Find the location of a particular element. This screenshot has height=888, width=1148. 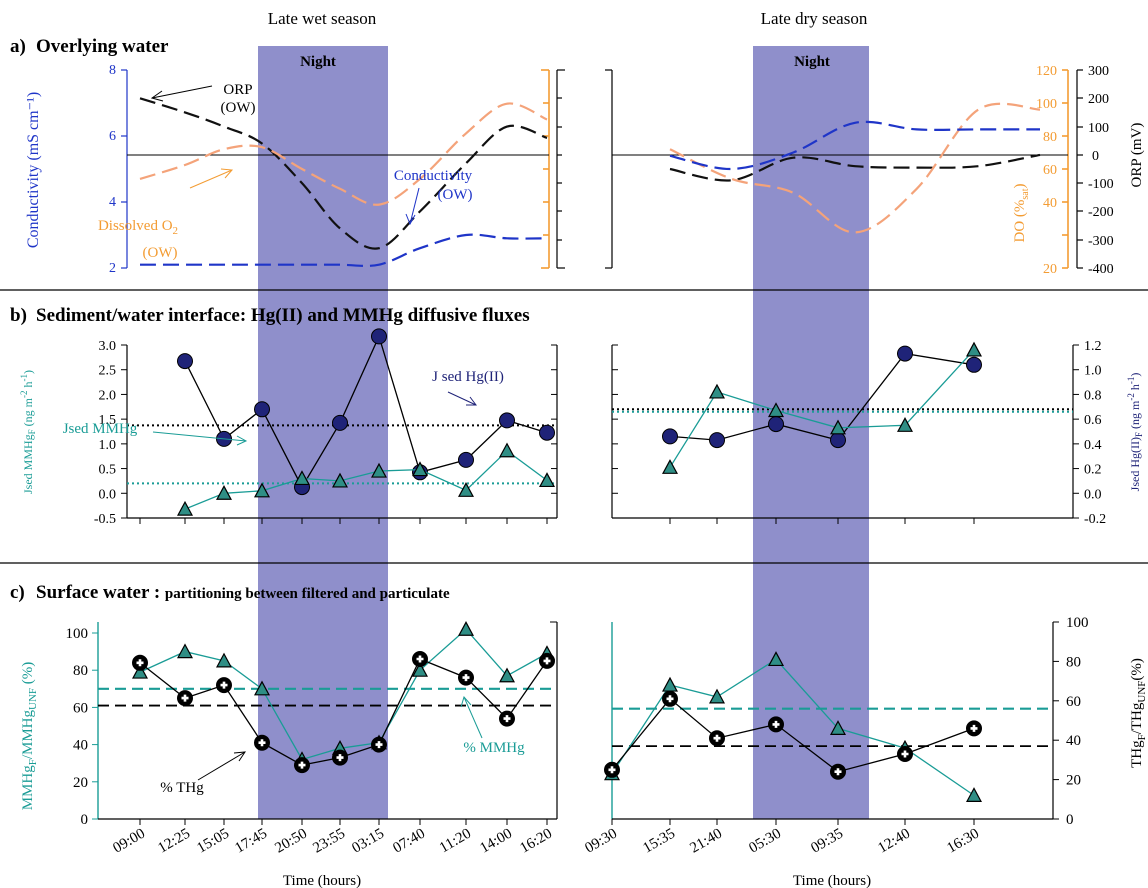

x-tick-label-dry: 09:30 is located at coordinates (601, 841).